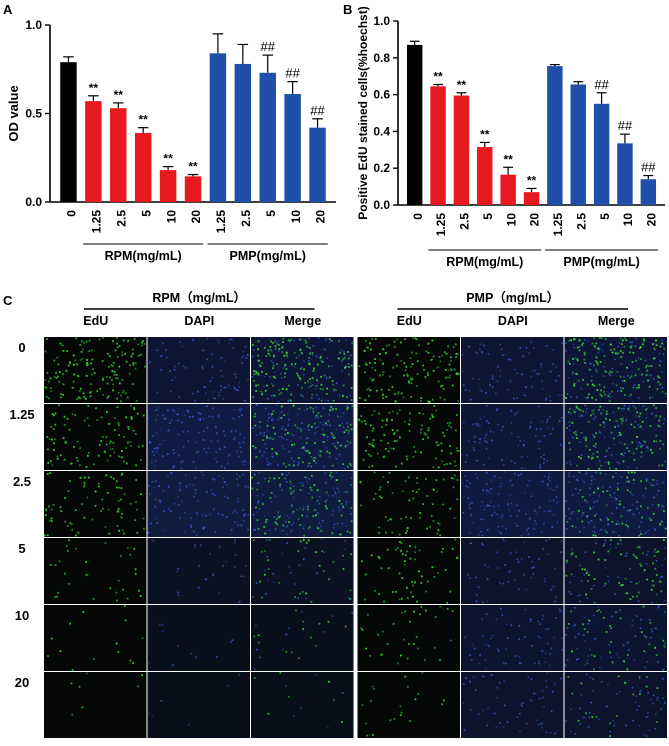 This screenshot has width=669, height=746. I want to click on y-tick-label: 0.8, so click(381, 58).